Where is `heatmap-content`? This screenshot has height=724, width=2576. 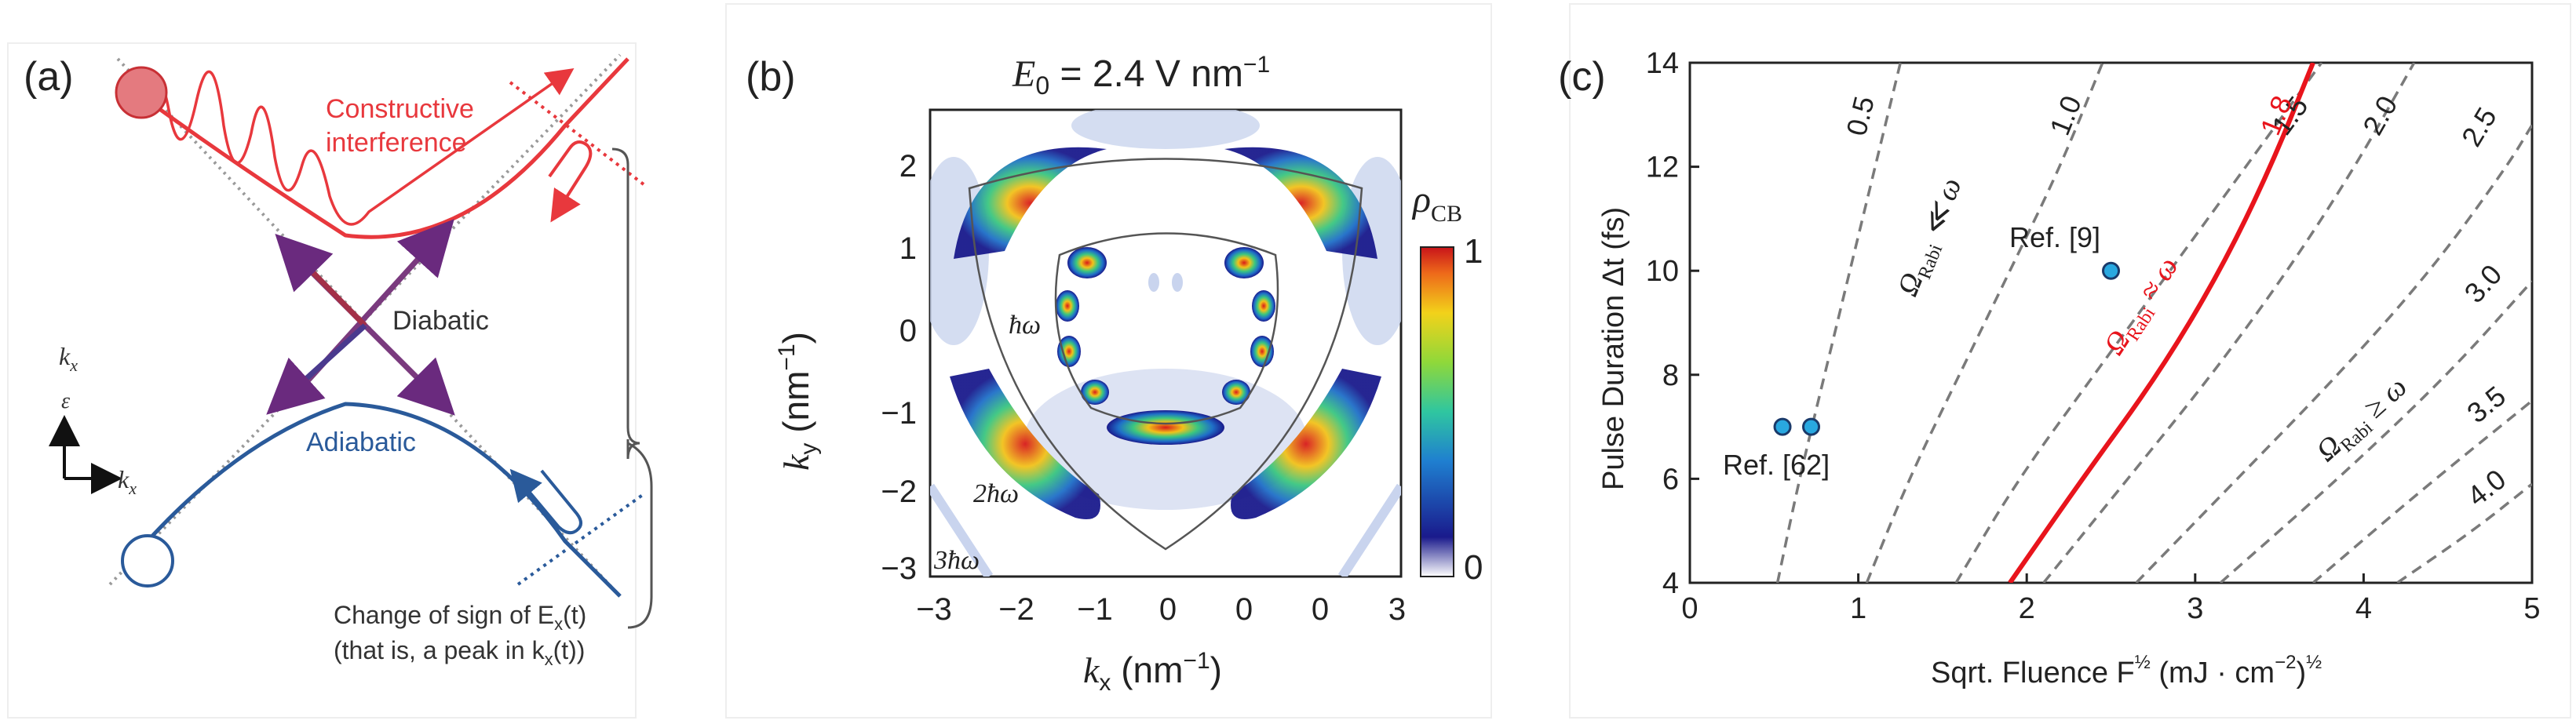
heatmap-content is located at coordinates (1165, 344).